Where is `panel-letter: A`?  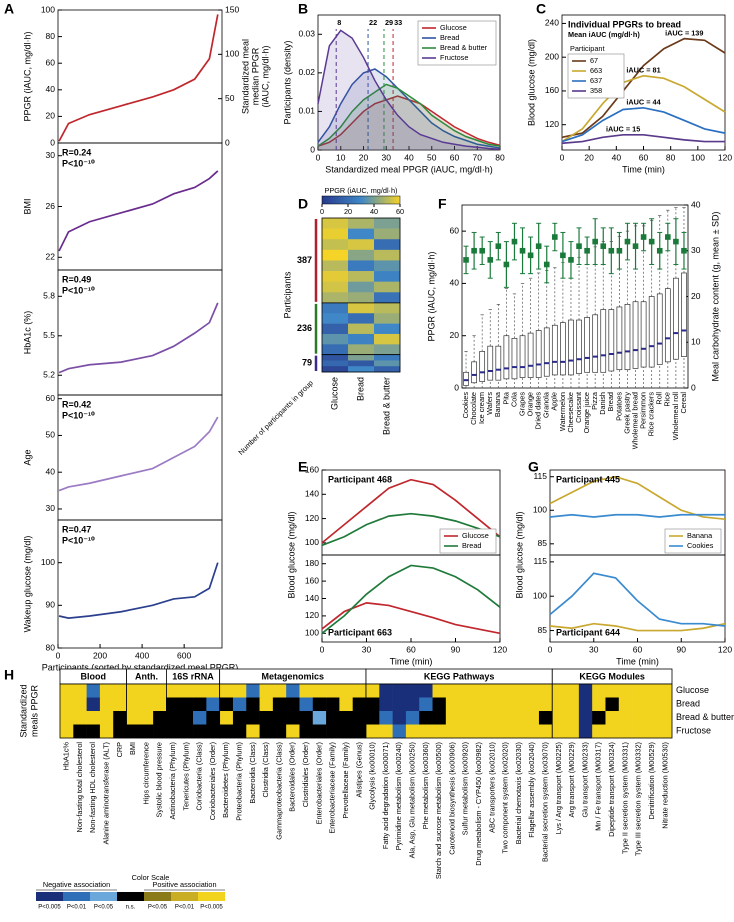 panel-letter: A is located at coordinates (9, 9).